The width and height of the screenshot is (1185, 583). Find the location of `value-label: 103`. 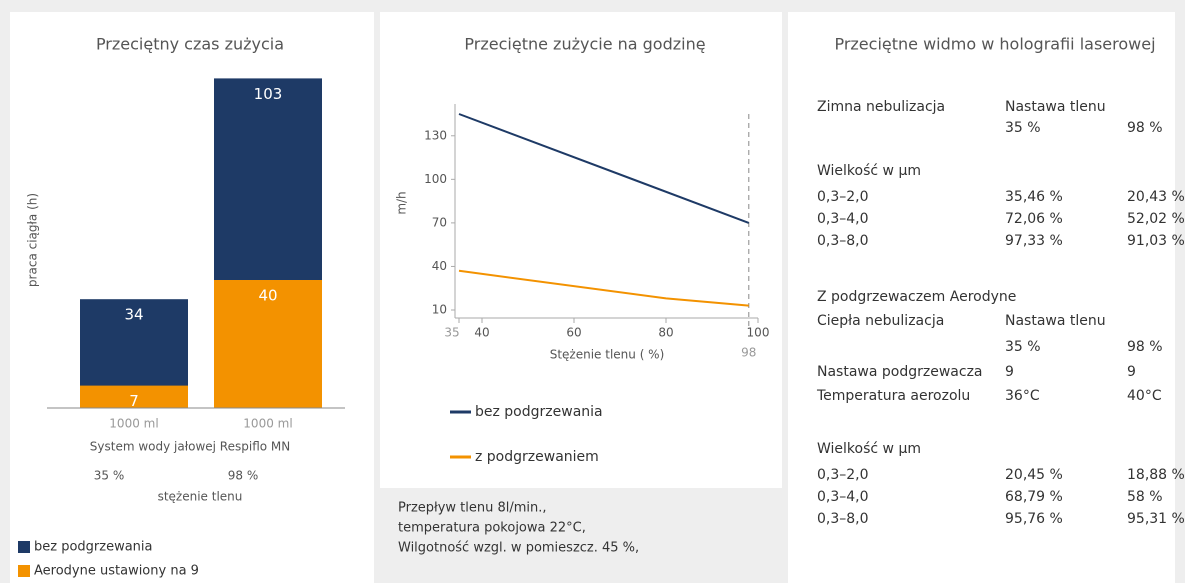

value-label: 103 is located at coordinates (268, 94).